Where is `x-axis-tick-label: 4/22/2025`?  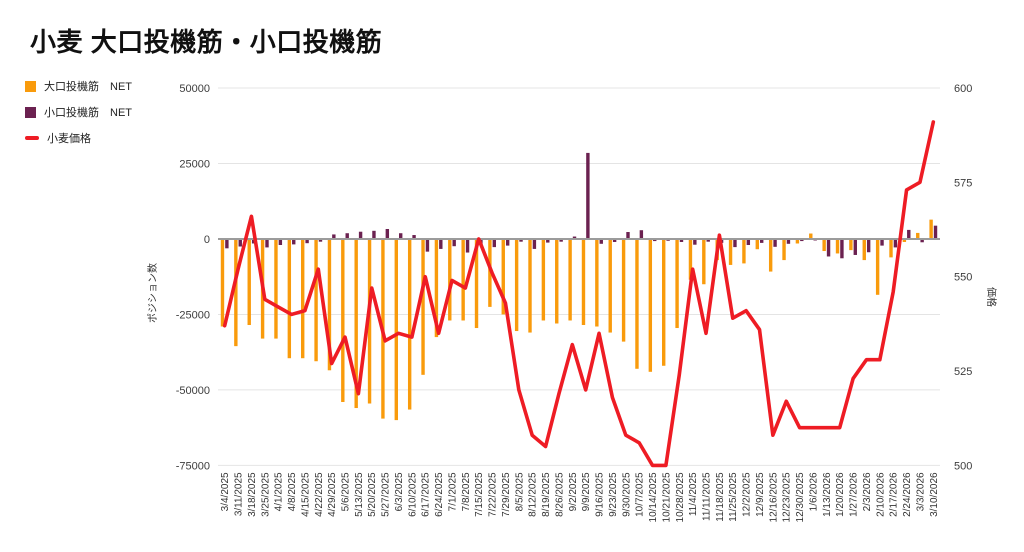 x-axis-tick-label: 4/22/2025 is located at coordinates (319, 494).